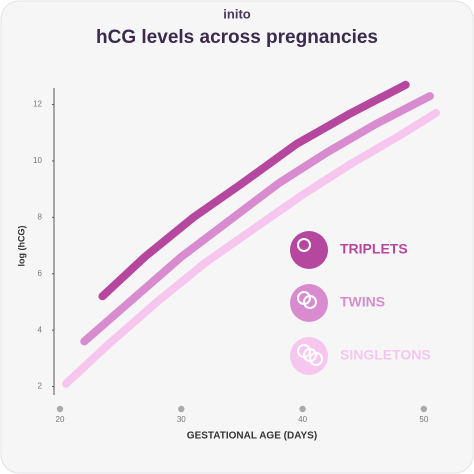 The image size is (474, 474). Describe the element at coordinates (40, 273) in the screenshot. I see `y-tick-label: 6` at that location.